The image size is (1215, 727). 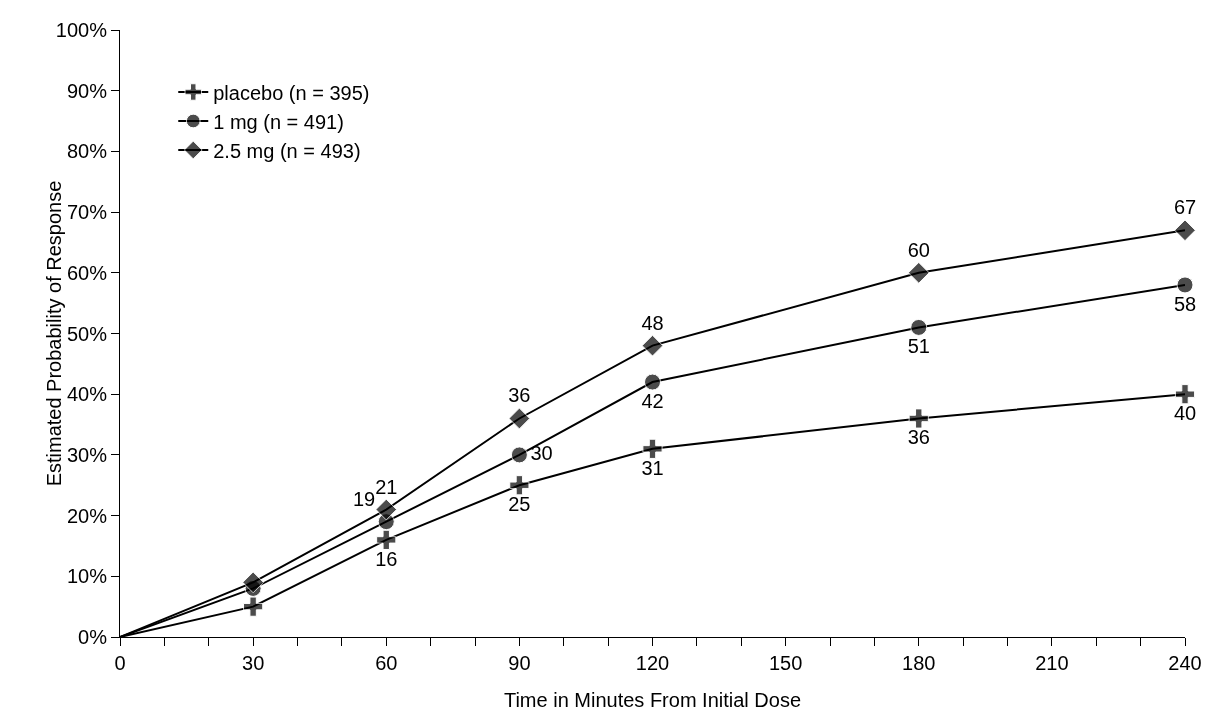 What do you see at coordinates (652, 467) in the screenshot?
I see `data-label: 31` at bounding box center [652, 467].